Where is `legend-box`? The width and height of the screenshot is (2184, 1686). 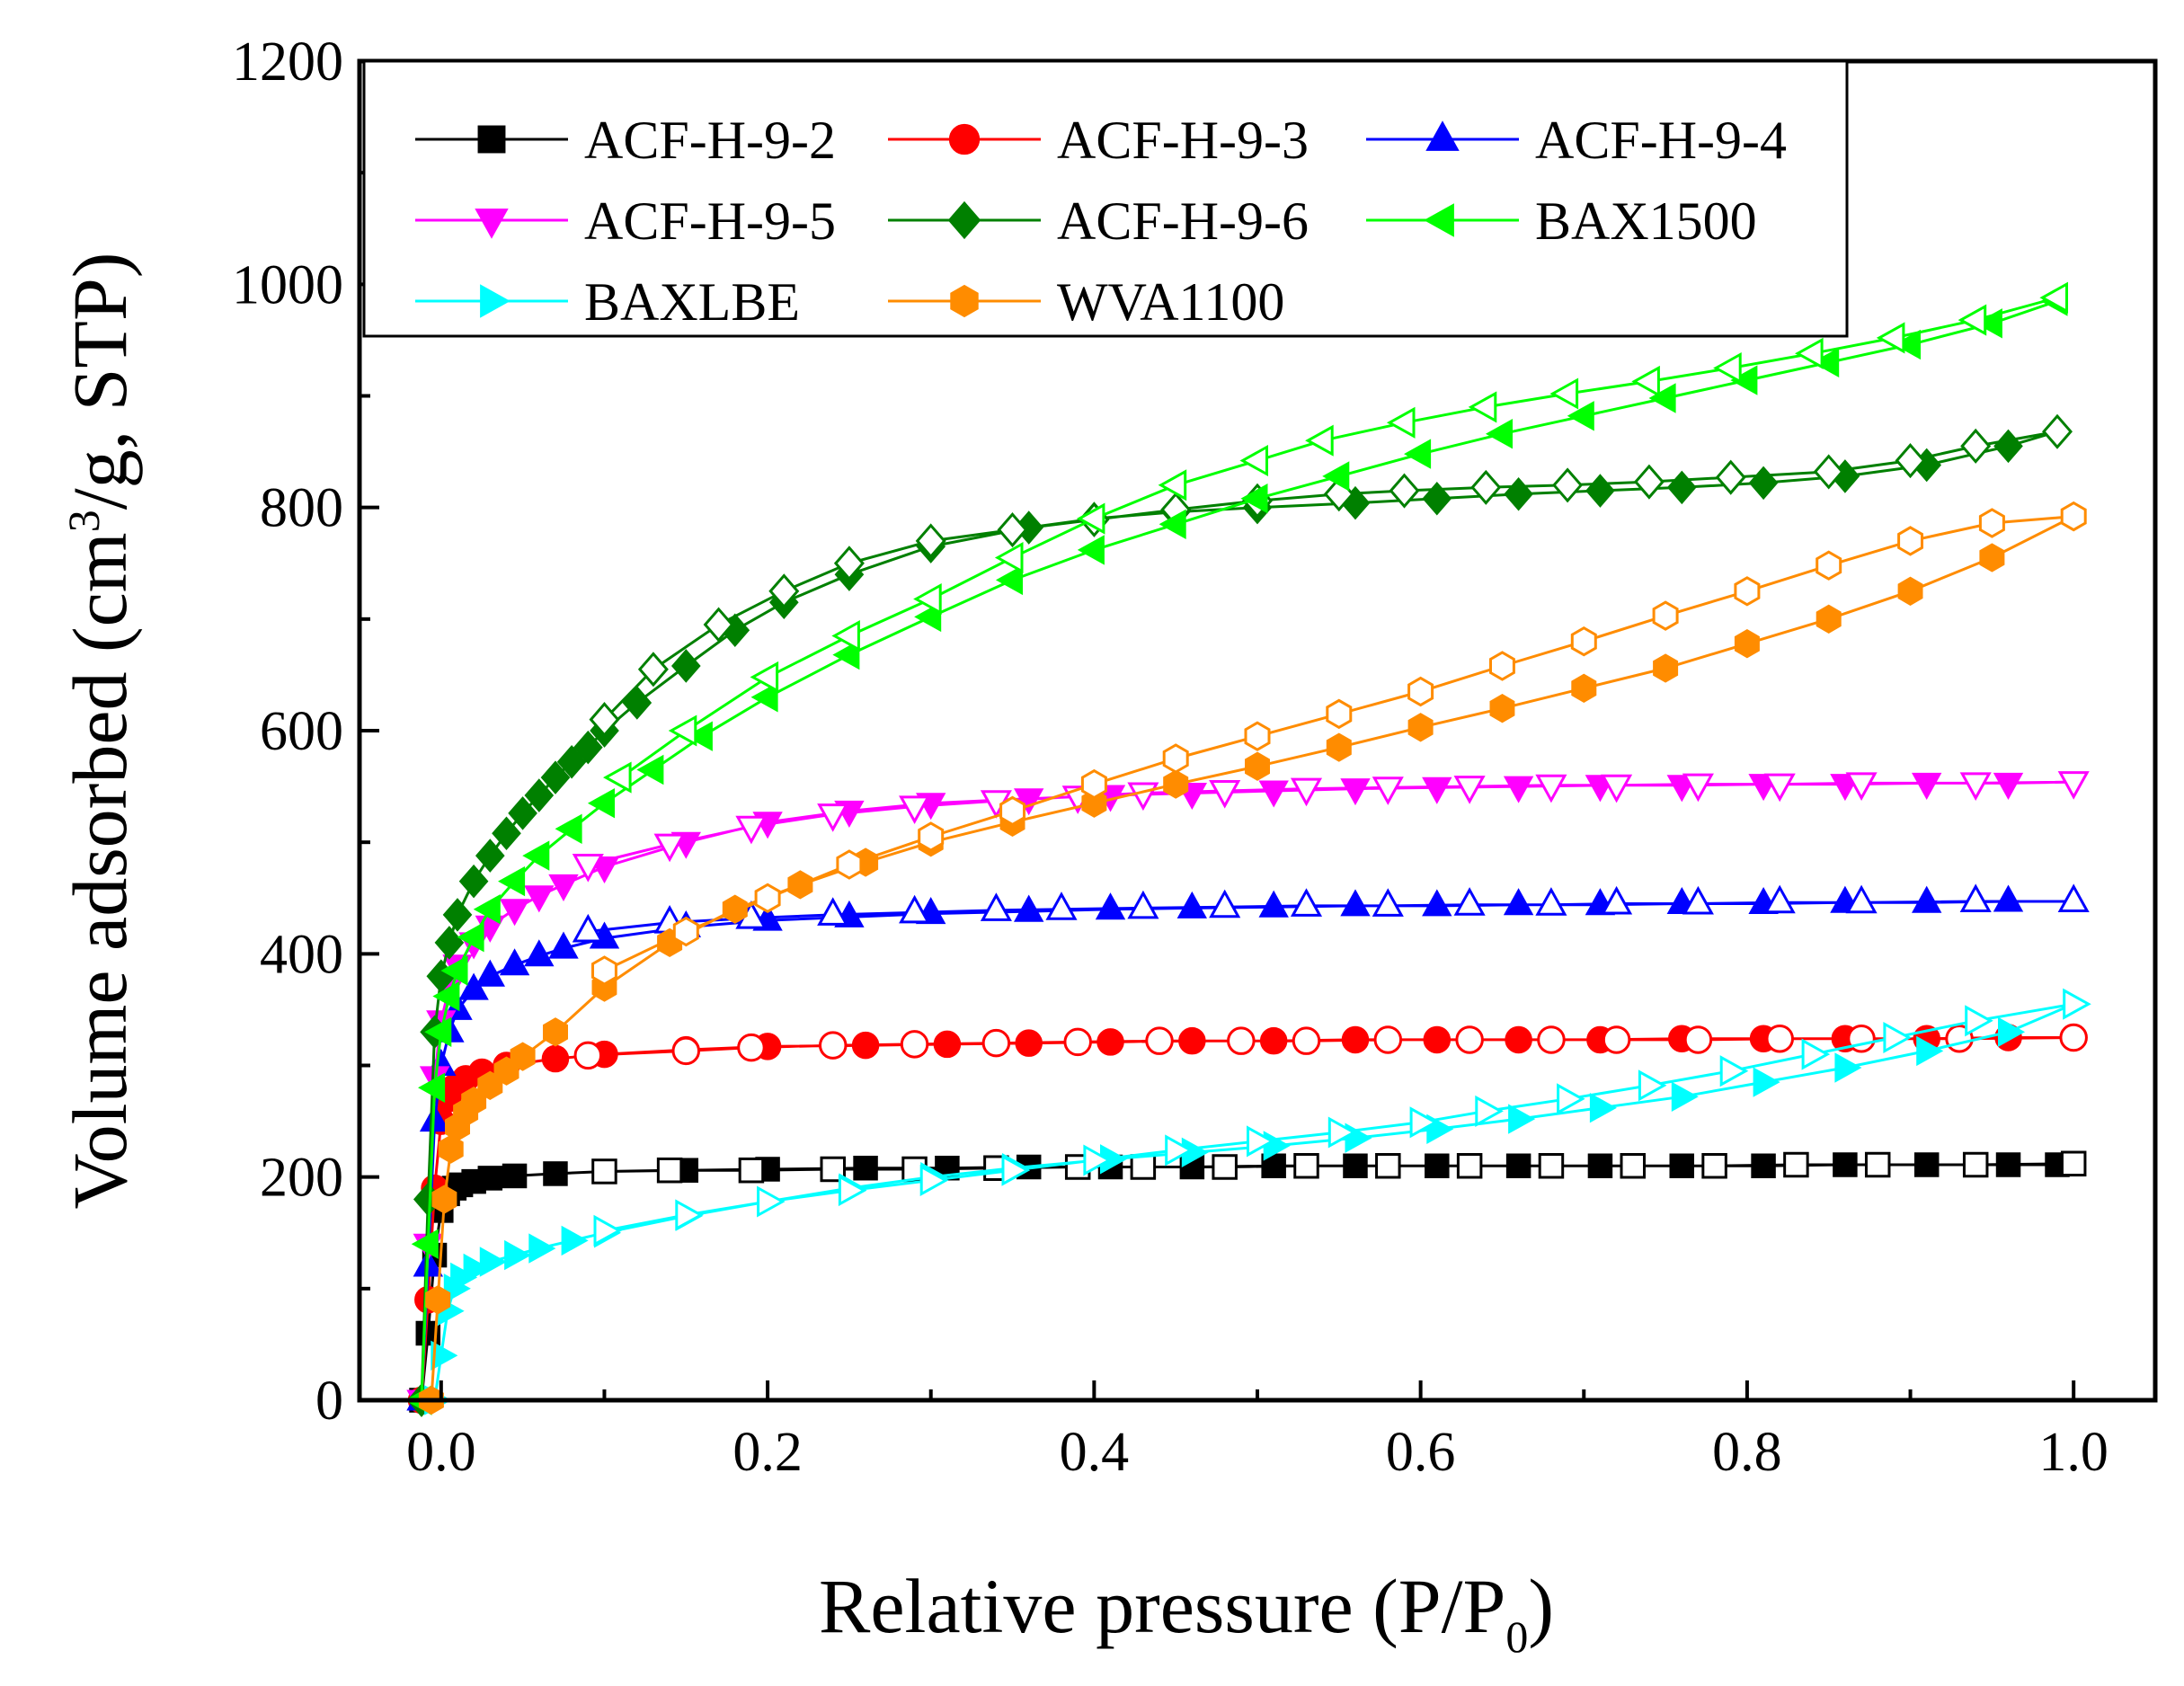
legend-box is located at coordinates (1106, 198).